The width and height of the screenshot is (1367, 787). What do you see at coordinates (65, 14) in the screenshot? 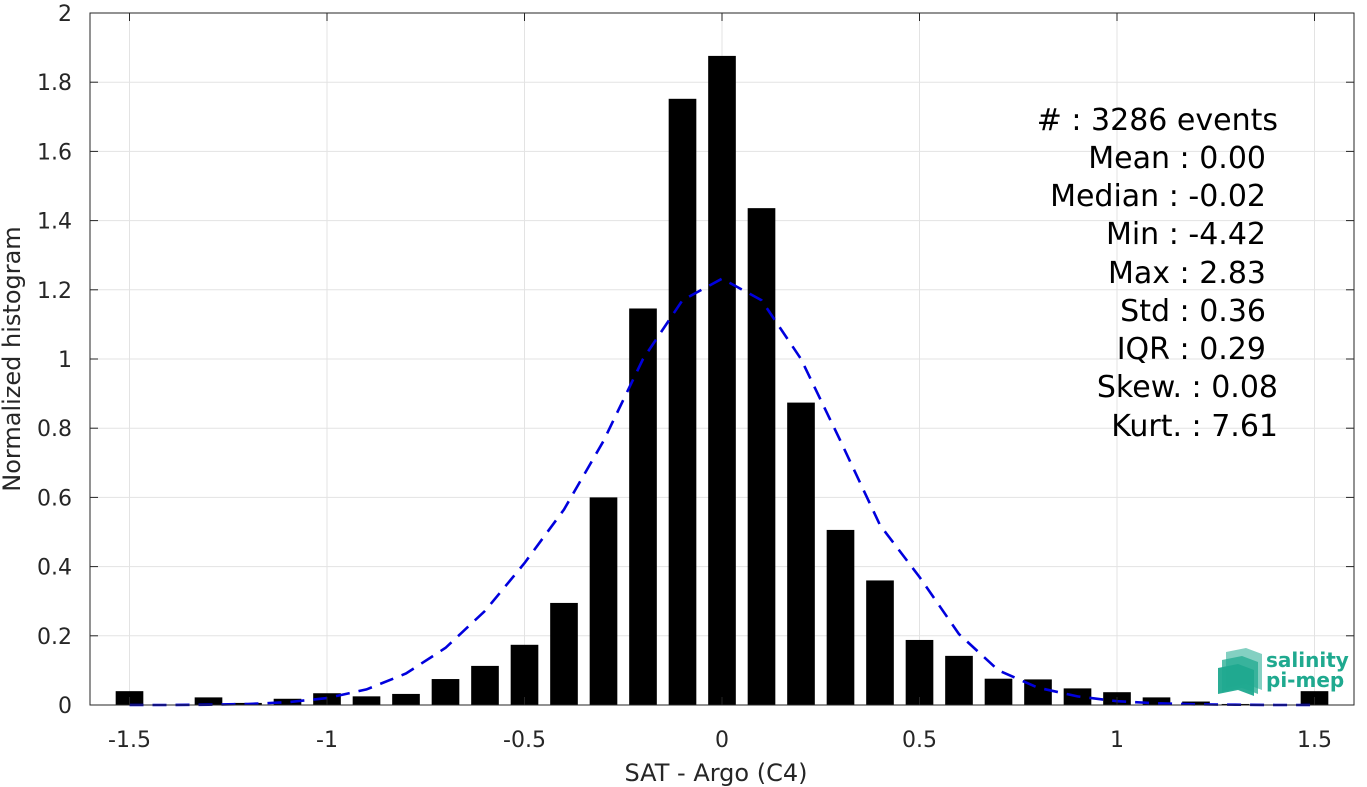
I see `y-tick-label: 2` at bounding box center [65, 14].